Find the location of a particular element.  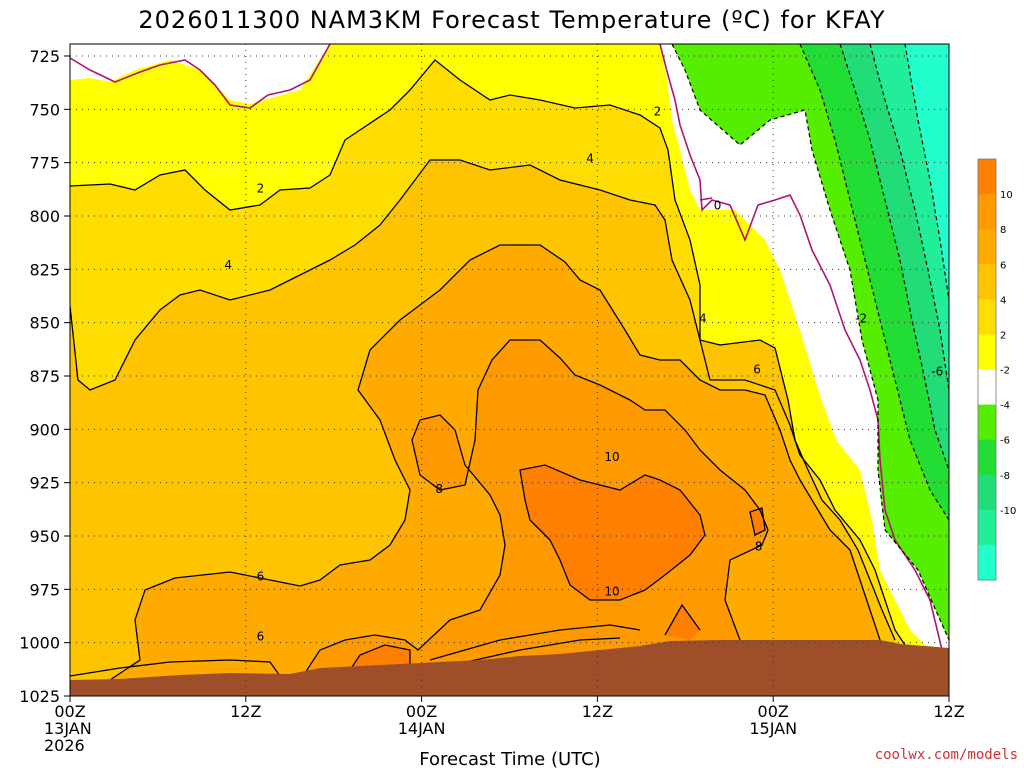

y-tick-label: 775 is located at coordinates (44, 163).